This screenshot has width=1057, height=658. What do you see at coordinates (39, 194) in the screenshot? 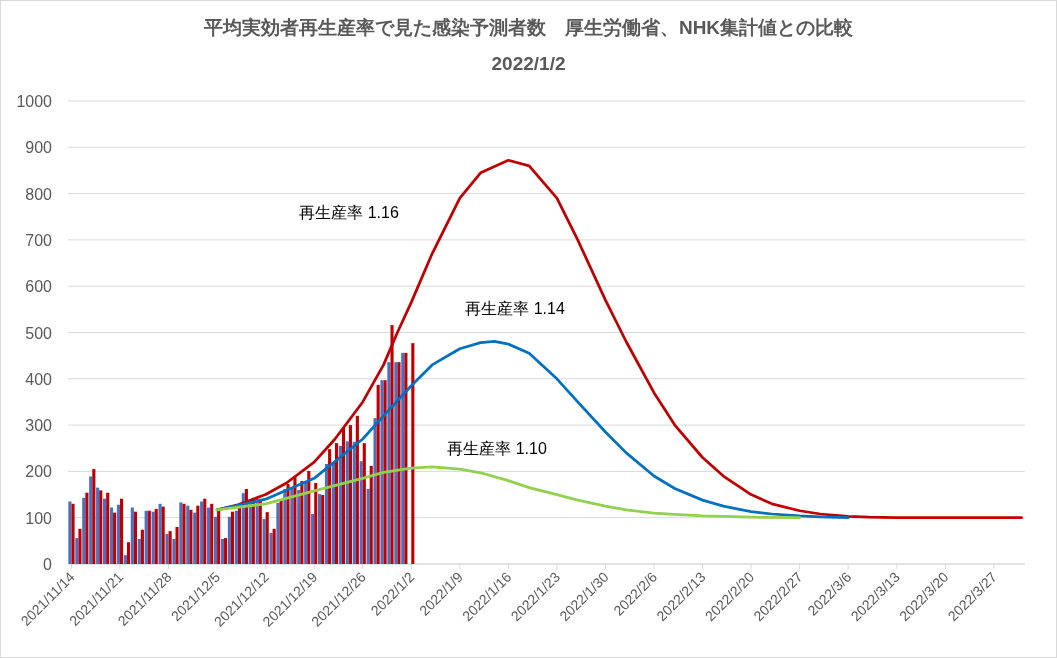
I see `y-tick-label: 800` at bounding box center [39, 194].